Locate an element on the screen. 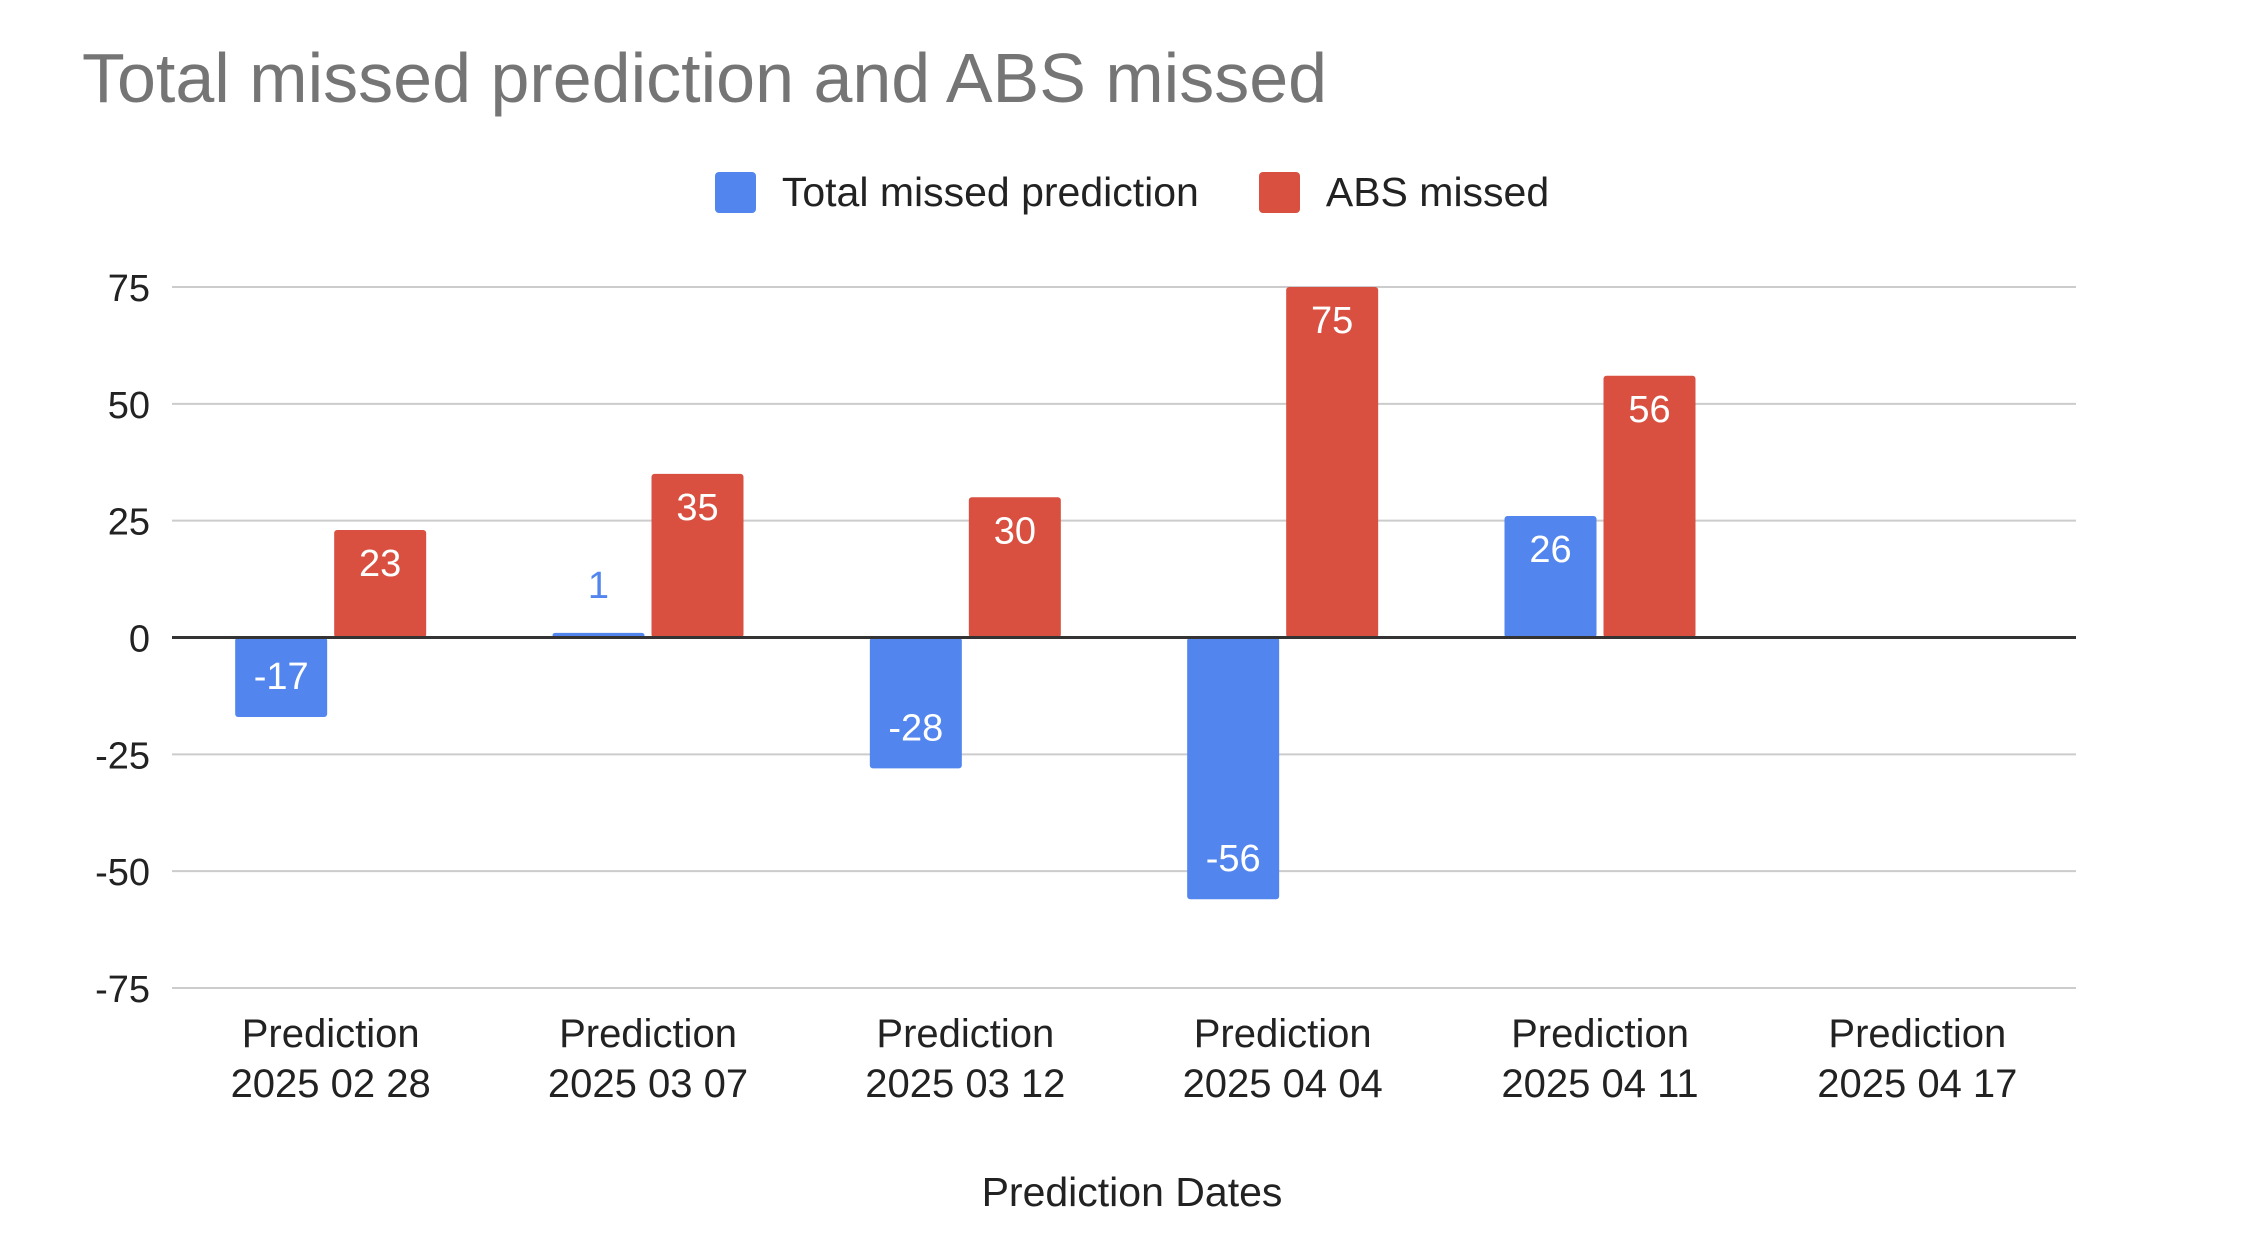  chart-title: Total missed prediction and ABS missed is located at coordinates (705, 78).